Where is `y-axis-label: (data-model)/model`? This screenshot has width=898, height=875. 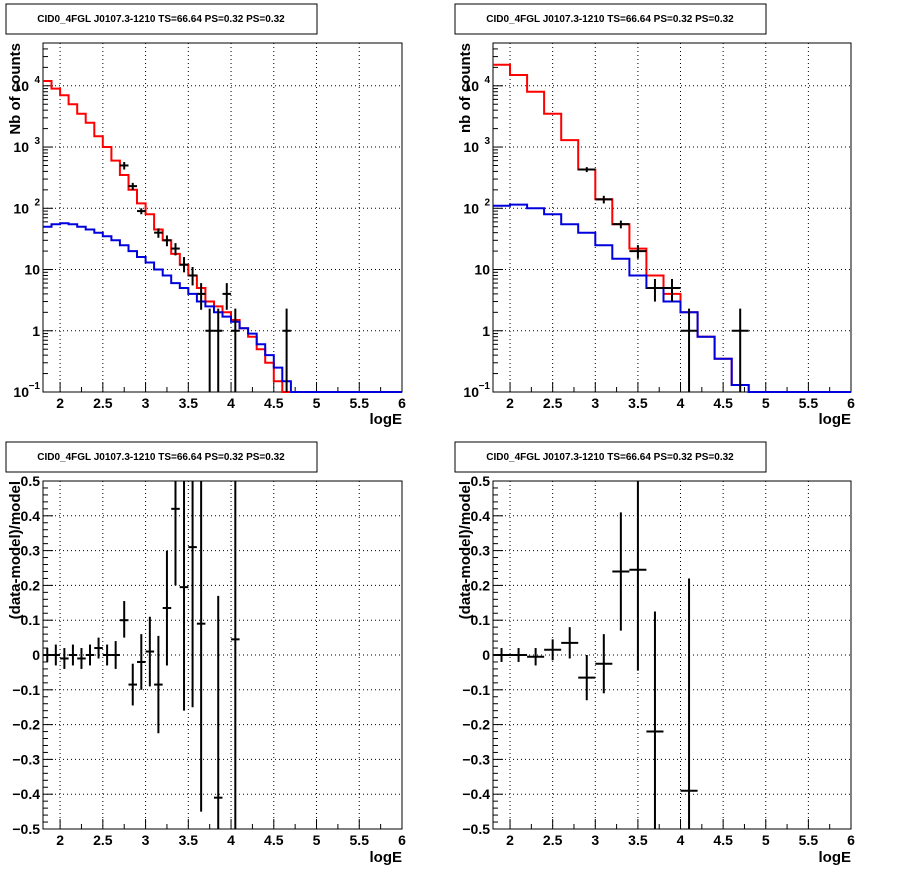 y-axis-label: (data-model)/model is located at coordinates (15, 550).